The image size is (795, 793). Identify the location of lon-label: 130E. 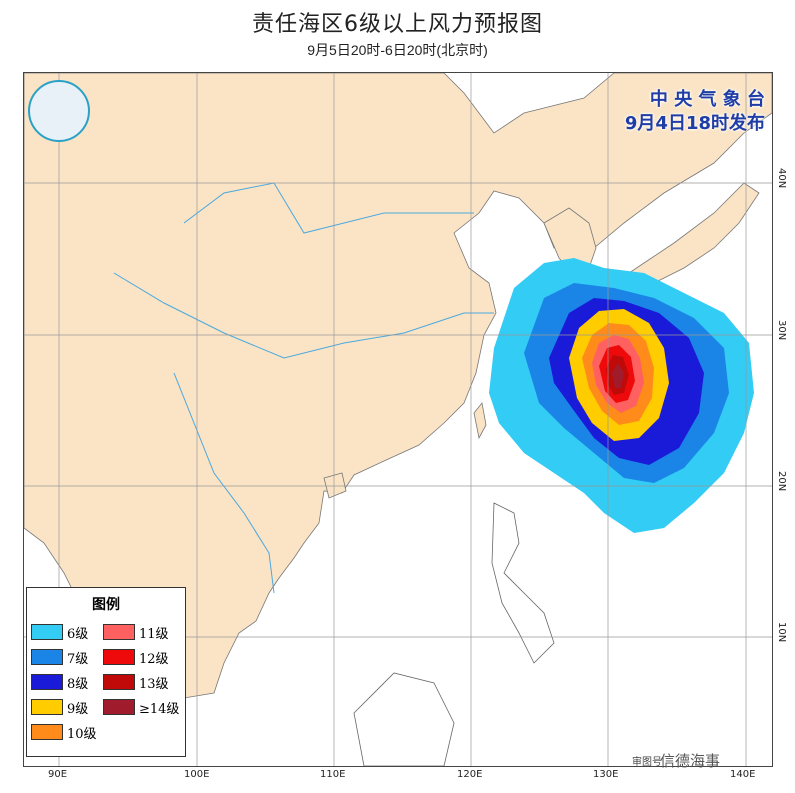
(606, 774).